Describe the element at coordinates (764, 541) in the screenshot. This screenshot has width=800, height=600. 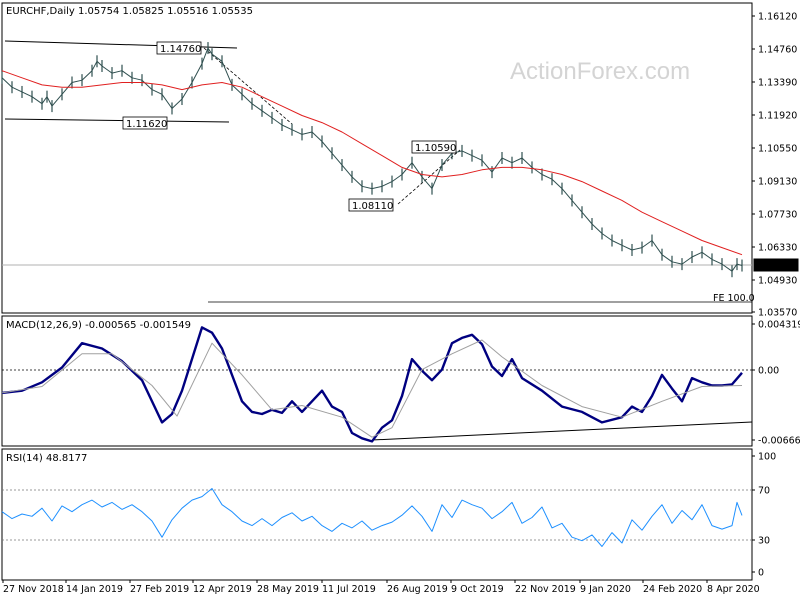
I see `y-tick-label-rsi: 30` at that location.